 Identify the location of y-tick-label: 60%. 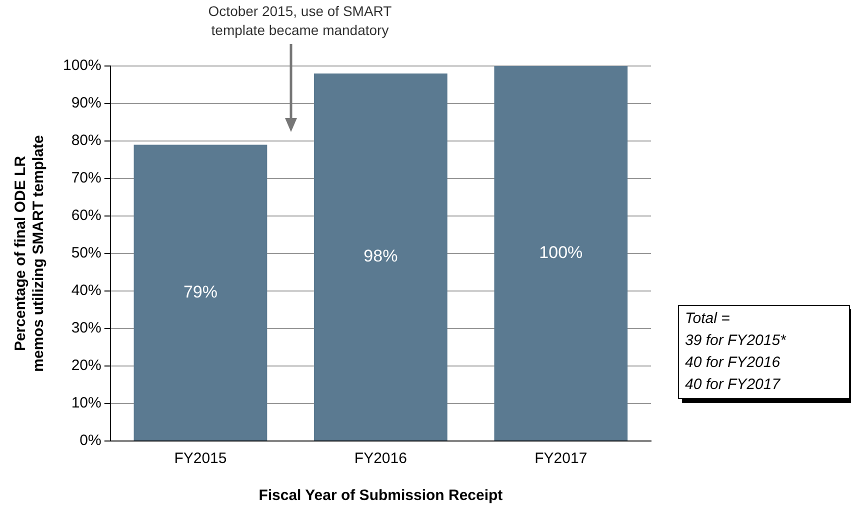
(86, 215).